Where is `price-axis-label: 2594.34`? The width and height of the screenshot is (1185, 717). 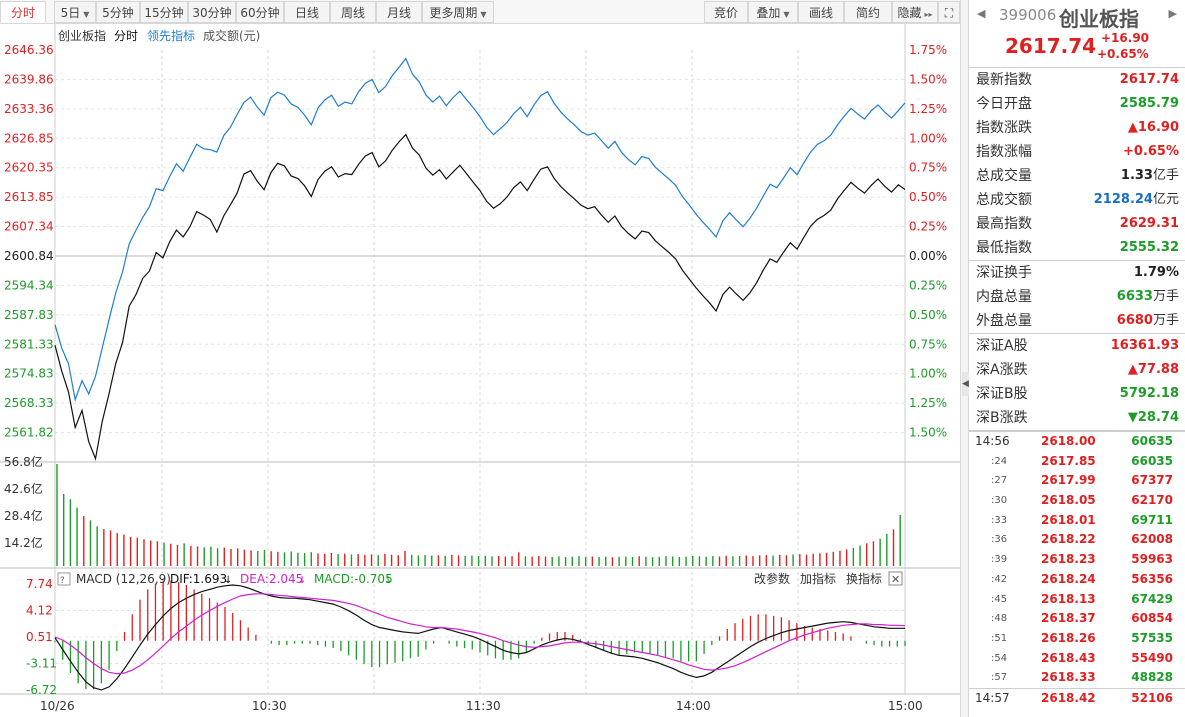
price-axis-label: 2594.34 is located at coordinates (29, 285).